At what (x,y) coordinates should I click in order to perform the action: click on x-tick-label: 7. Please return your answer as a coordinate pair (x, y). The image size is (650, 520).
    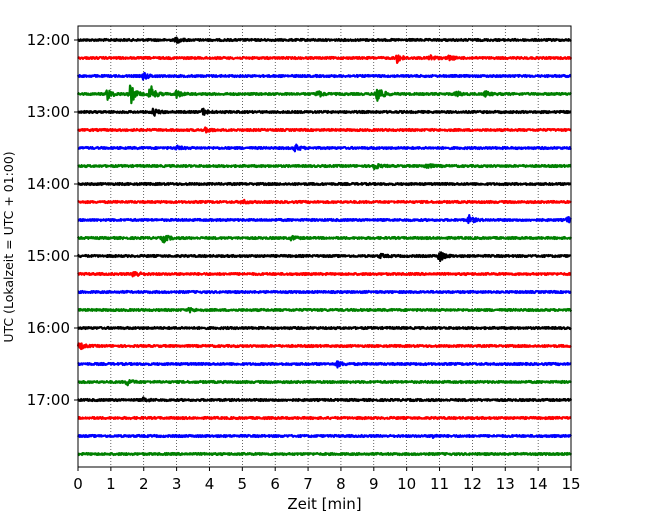
    Looking at the image, I should click on (308, 484).